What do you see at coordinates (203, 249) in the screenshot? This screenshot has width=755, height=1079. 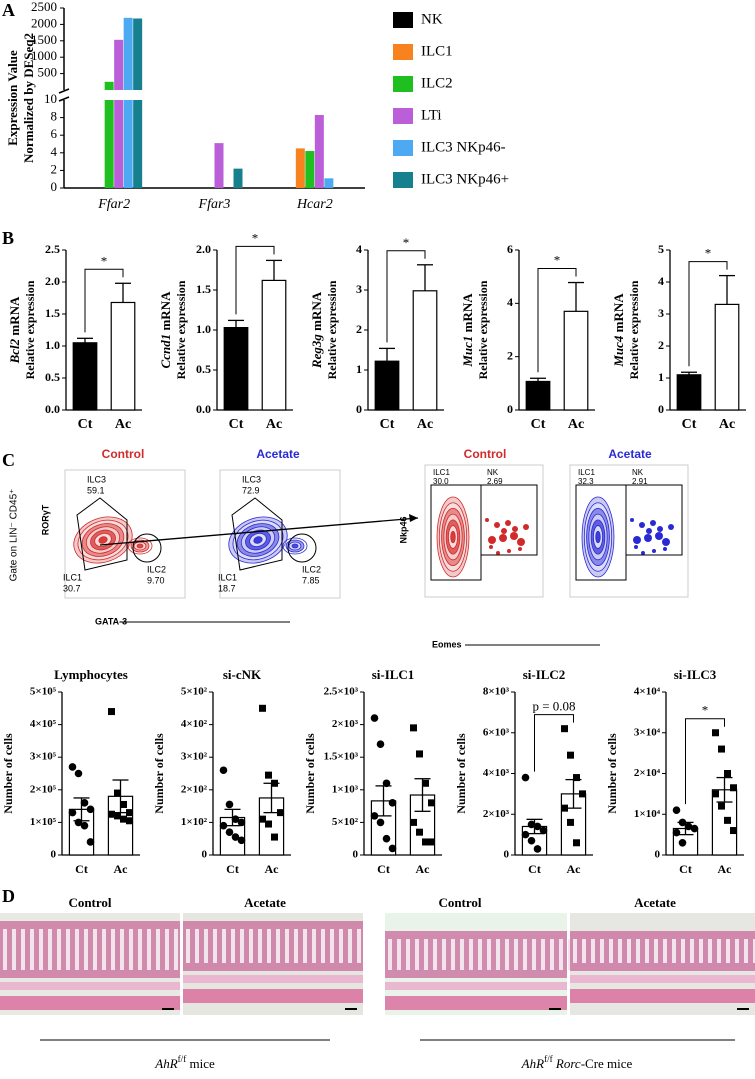 I see `y-tick-label: 2.0` at bounding box center [203, 249].